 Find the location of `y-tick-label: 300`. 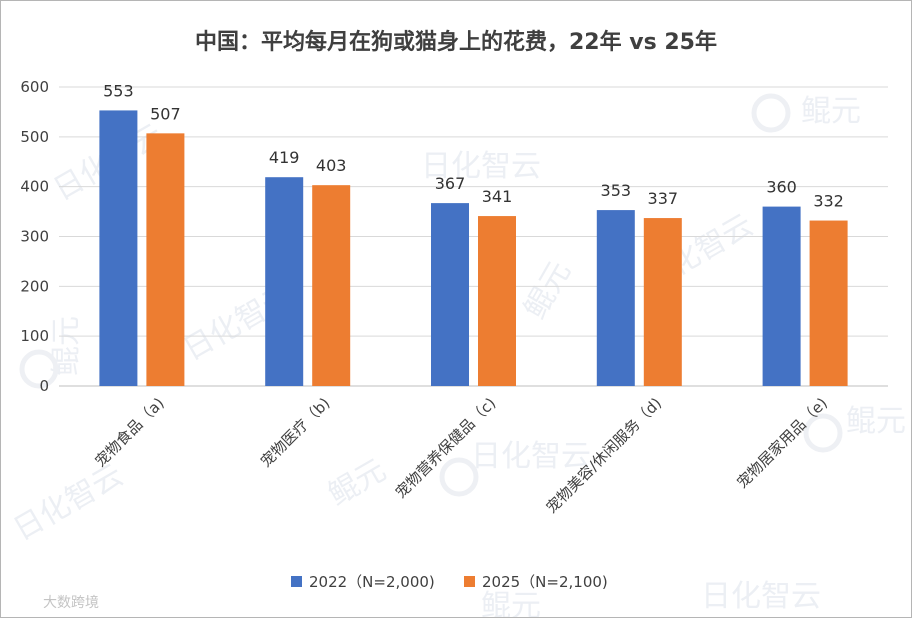

y-tick-label: 300 is located at coordinates (34, 237).